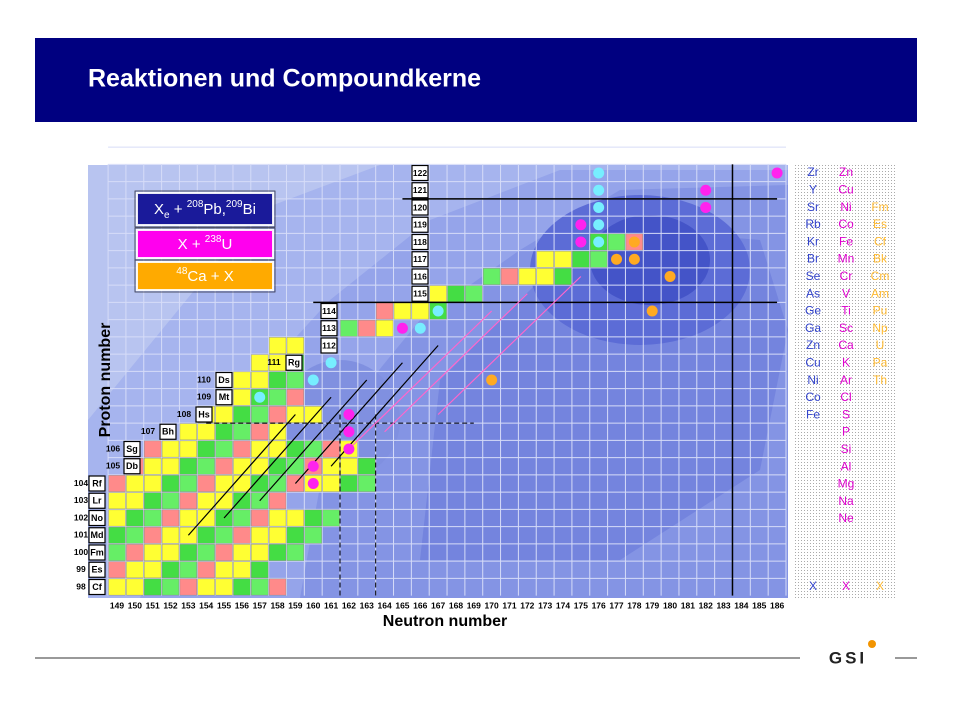  What do you see at coordinates (581, 605) in the screenshot?
I see `neutron-number: 175` at bounding box center [581, 605].